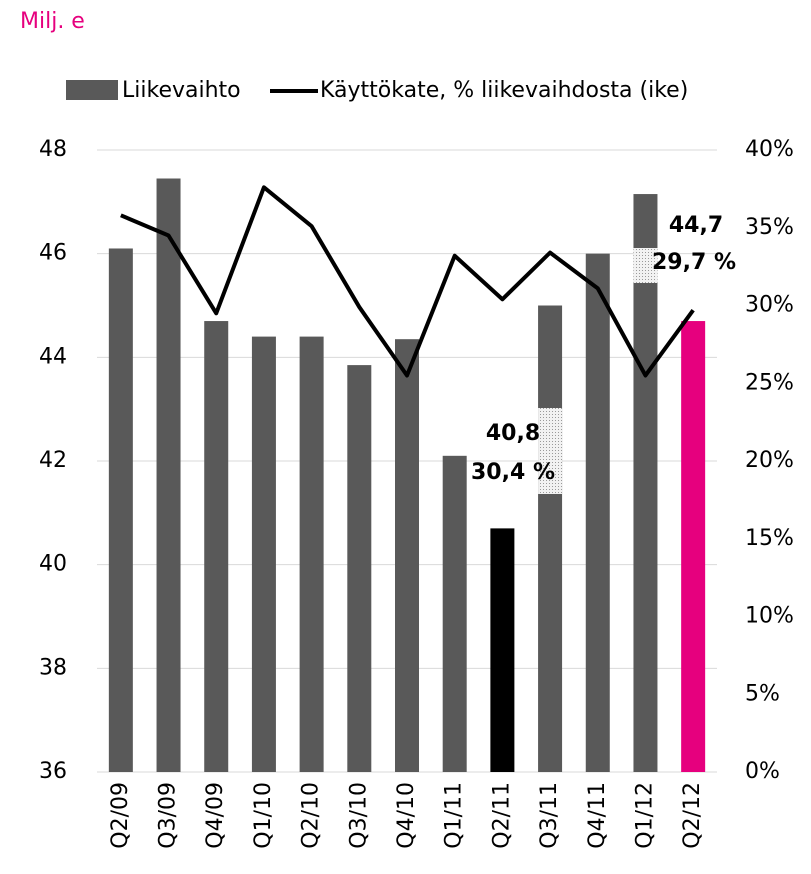 The height and width of the screenshot is (874, 811). I want to click on x-tick-label: Q4/10, so click(406, 815).